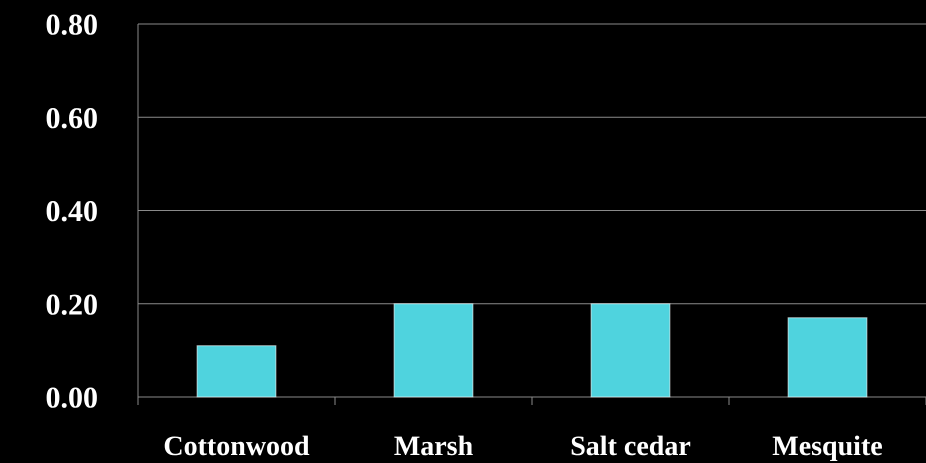 The height and width of the screenshot is (463, 926). What do you see at coordinates (434, 446) in the screenshot?
I see `x-tick-label: Marsh` at bounding box center [434, 446].